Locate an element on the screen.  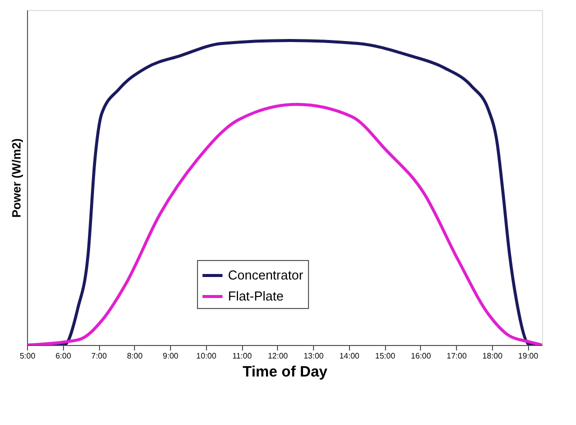
x-tick-label: 14:00 is located at coordinates (349, 356).